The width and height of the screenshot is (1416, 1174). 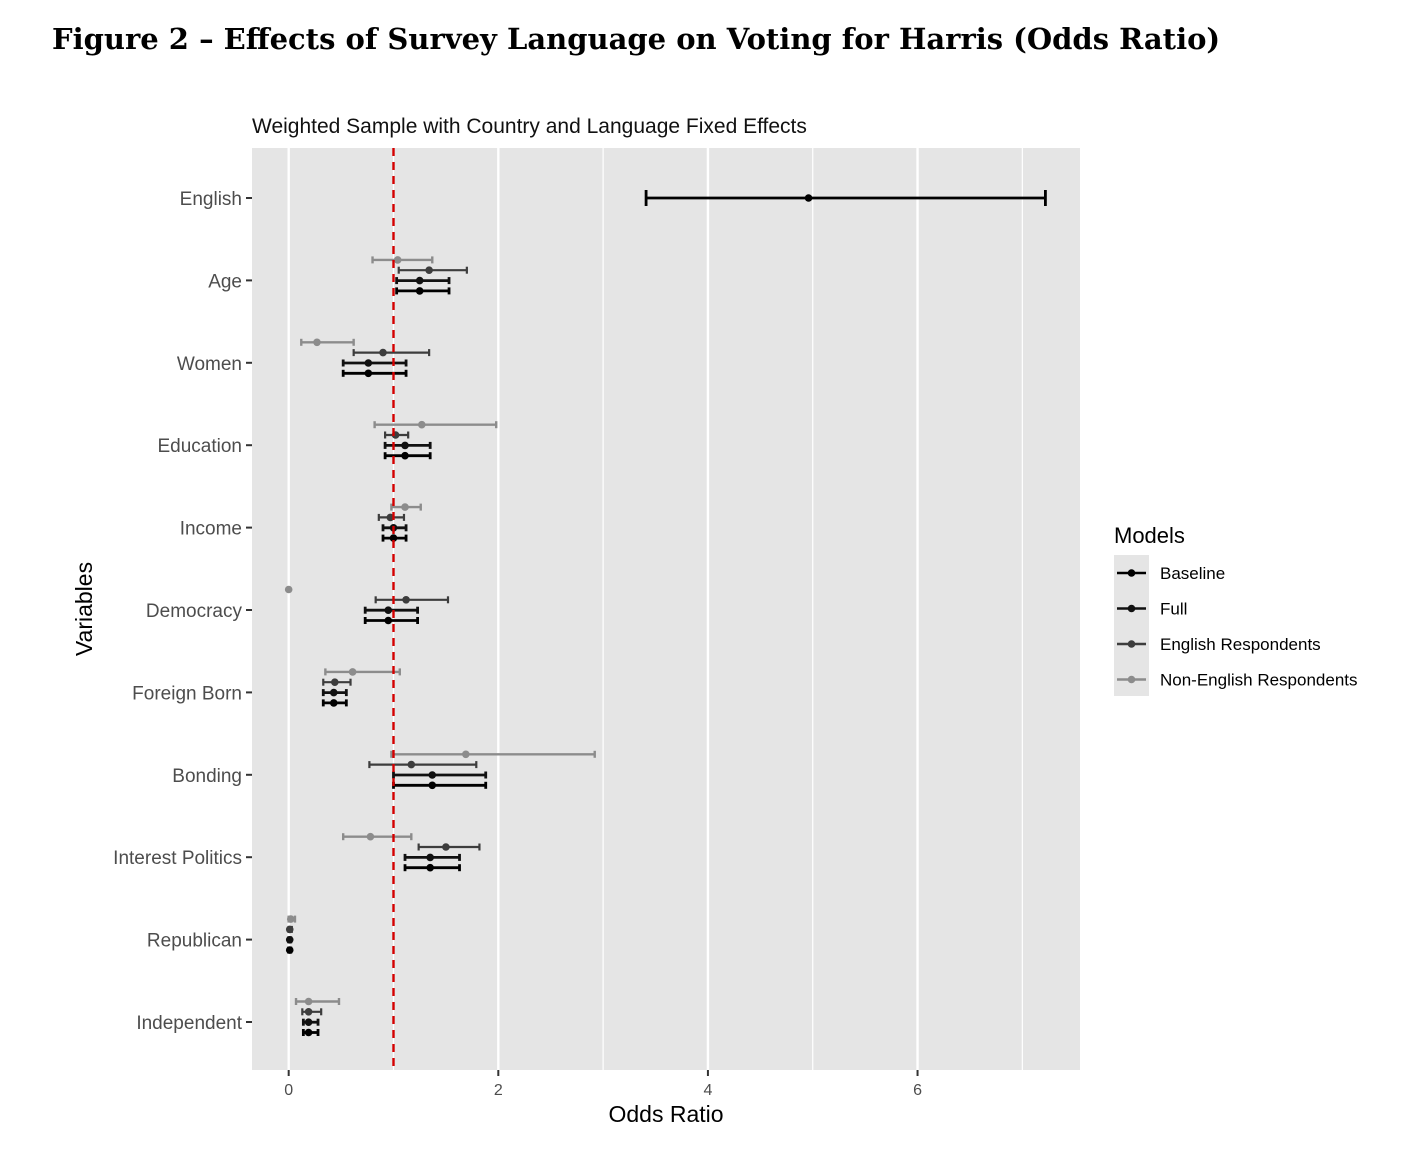 I want to click on legend-item: Non-English Respondents, so click(x=1237, y=680).